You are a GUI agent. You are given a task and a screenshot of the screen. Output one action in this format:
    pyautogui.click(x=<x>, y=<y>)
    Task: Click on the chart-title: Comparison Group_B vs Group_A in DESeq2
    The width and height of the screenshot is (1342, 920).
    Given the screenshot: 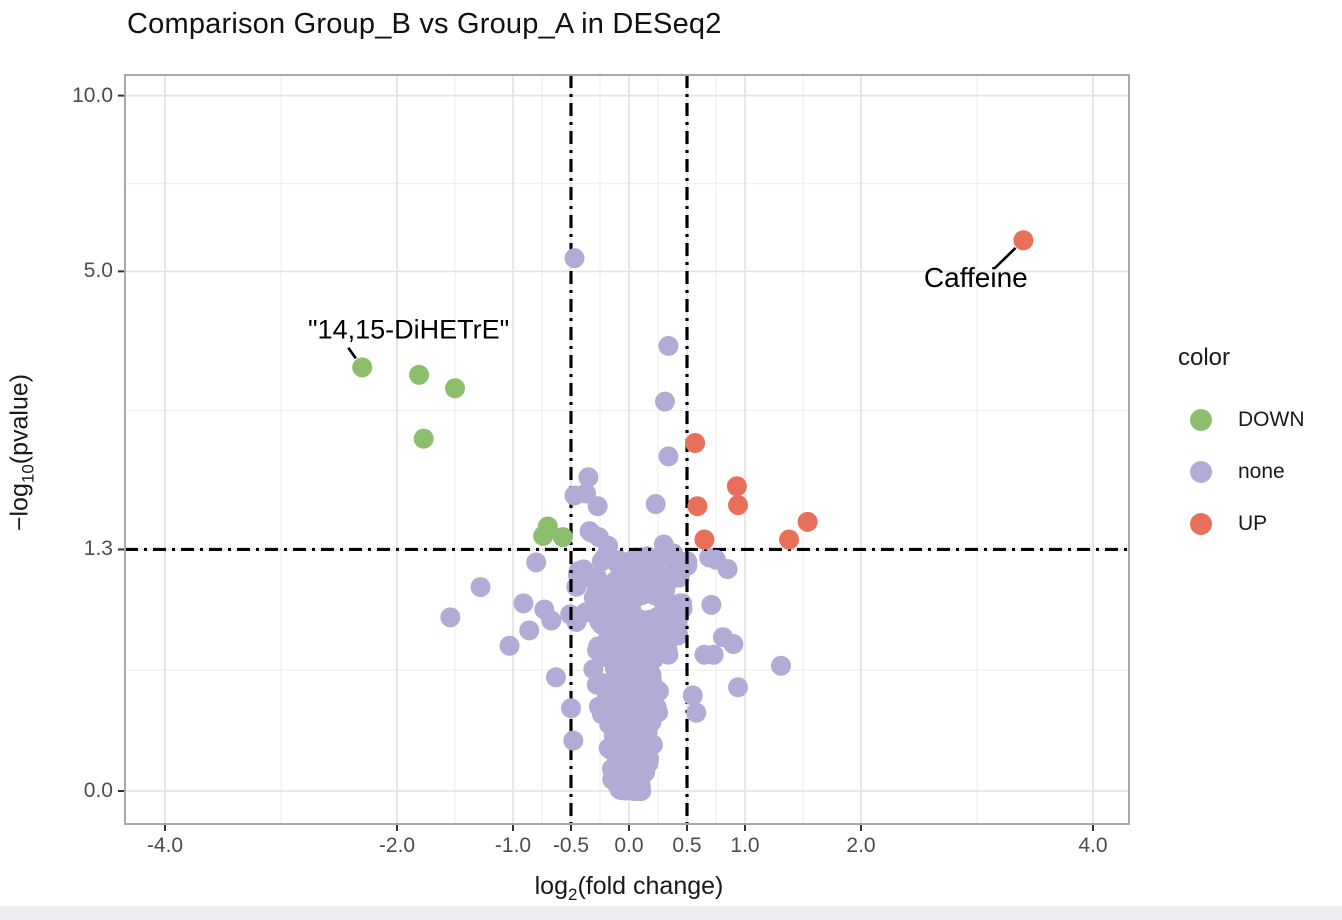 What is the action you would take?
    pyautogui.click(x=424, y=24)
    